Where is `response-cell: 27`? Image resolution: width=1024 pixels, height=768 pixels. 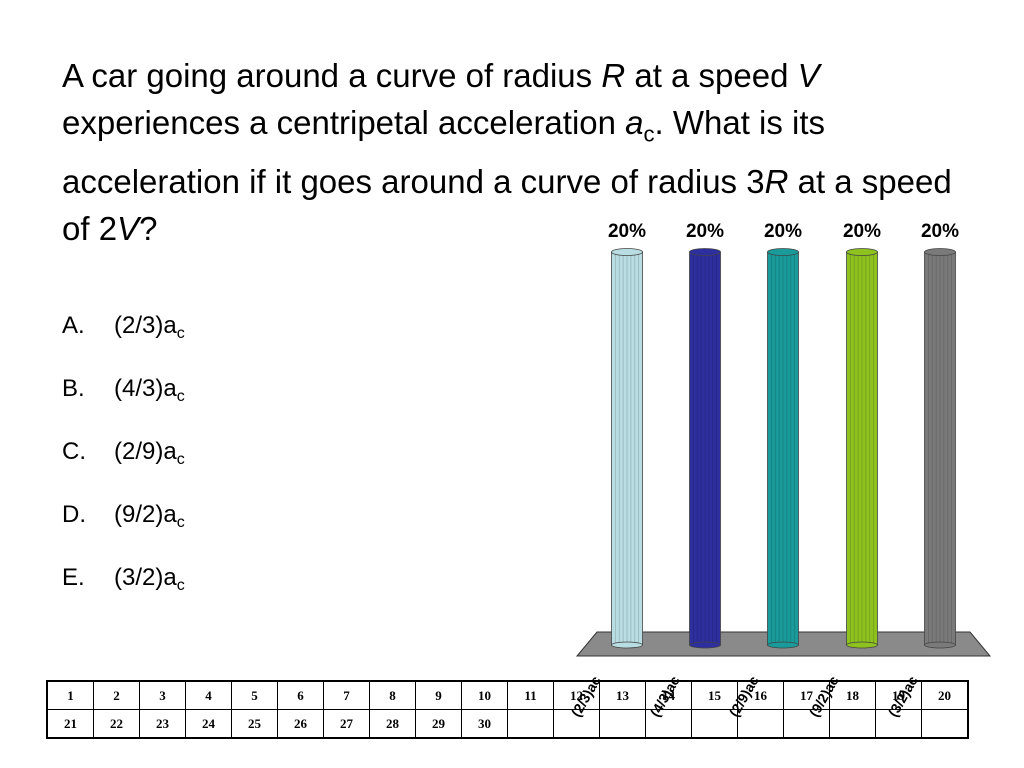
response-cell: 27 is located at coordinates (346, 724).